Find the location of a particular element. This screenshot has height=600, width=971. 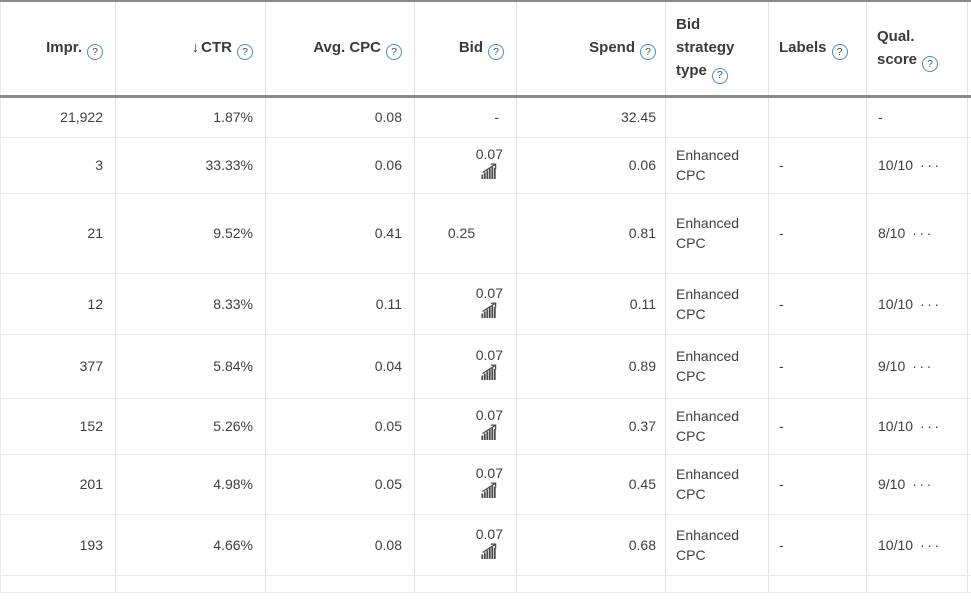

column-header-avg-cpc: Avg. CPC? is located at coordinates (340, 49).